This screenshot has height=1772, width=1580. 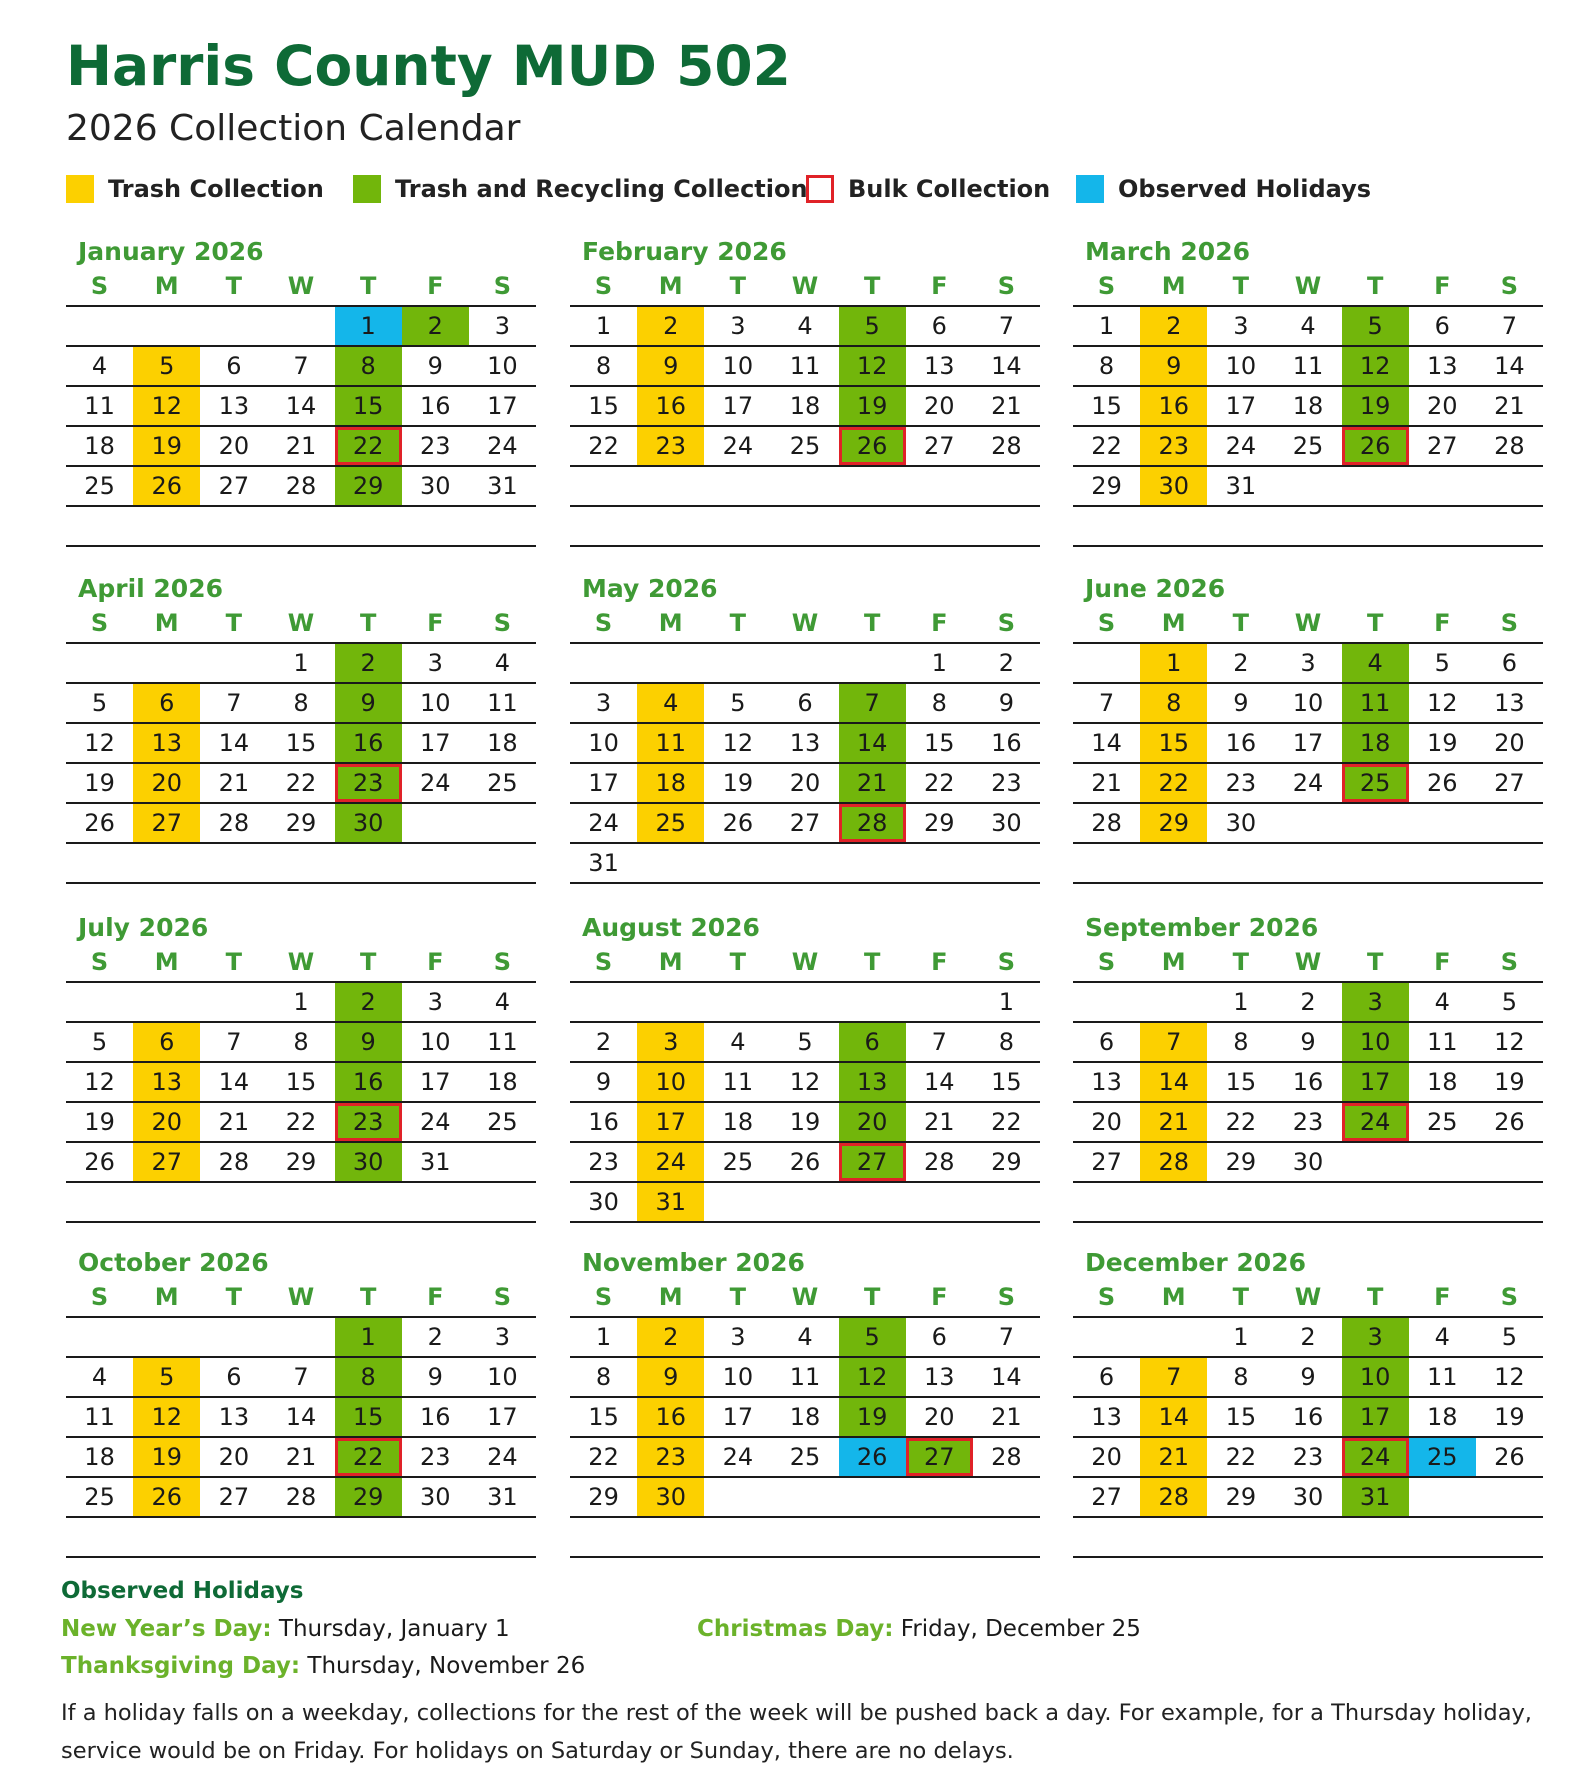 I want to click on week-row: 27 28 29 30, so click(x=1308, y=1163).